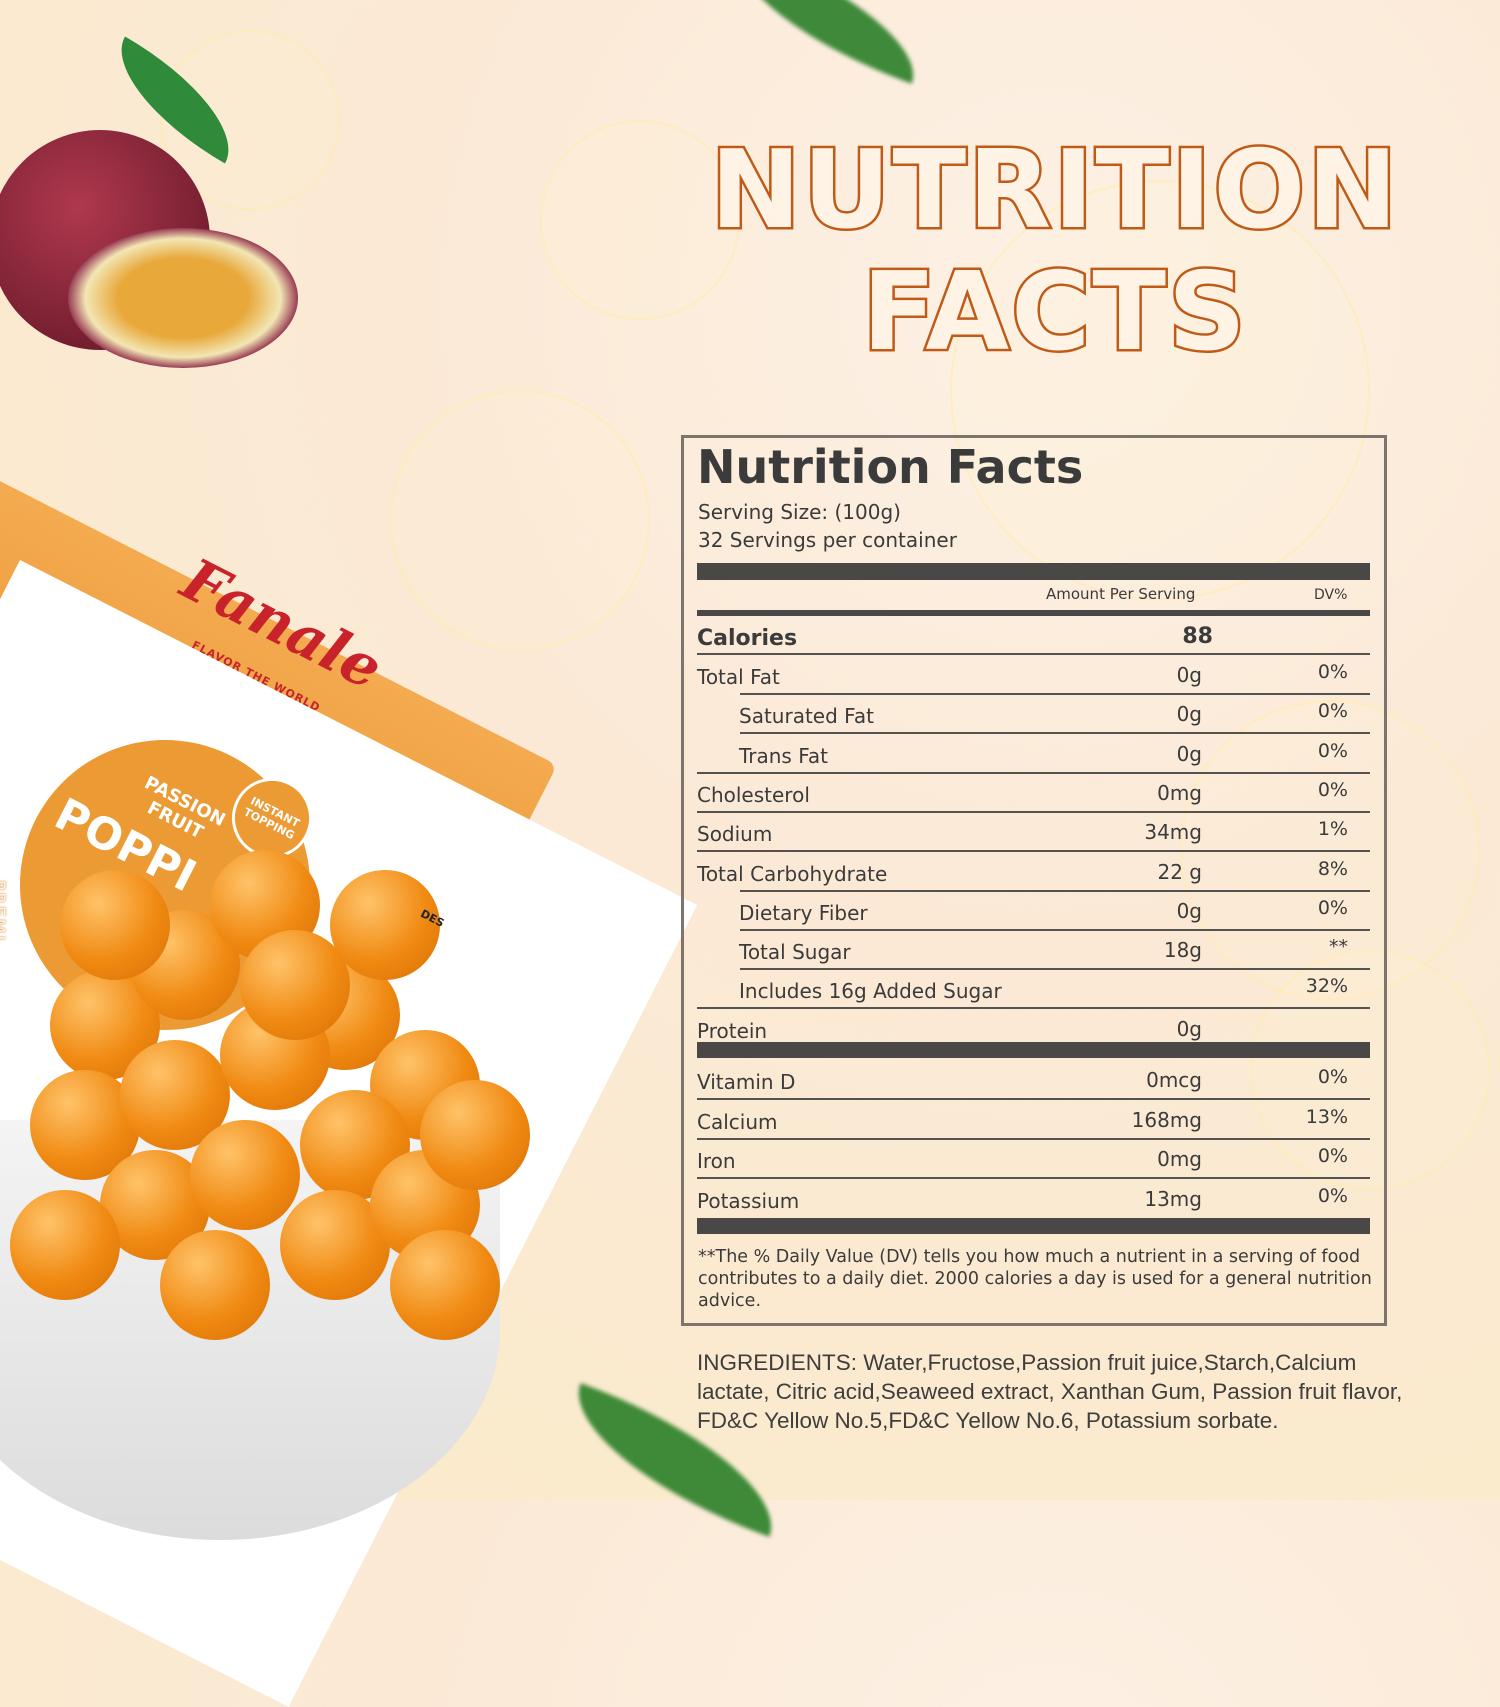  What do you see at coordinates (827, 540) in the screenshot?
I see `servings-per-container: 32 Servings per container` at bounding box center [827, 540].